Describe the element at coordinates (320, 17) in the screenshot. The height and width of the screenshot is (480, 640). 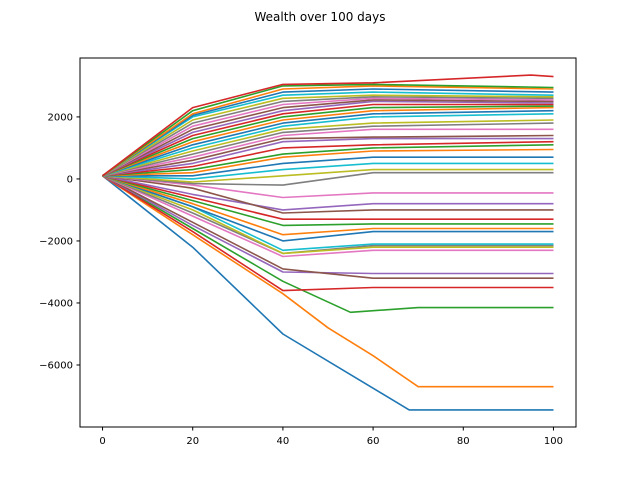
I see `chart-title: Wealth over 100 days` at that location.